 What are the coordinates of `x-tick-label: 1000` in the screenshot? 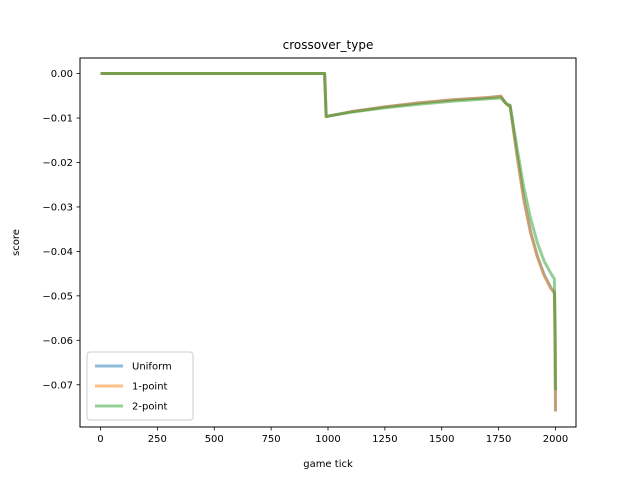 It's located at (327, 439).